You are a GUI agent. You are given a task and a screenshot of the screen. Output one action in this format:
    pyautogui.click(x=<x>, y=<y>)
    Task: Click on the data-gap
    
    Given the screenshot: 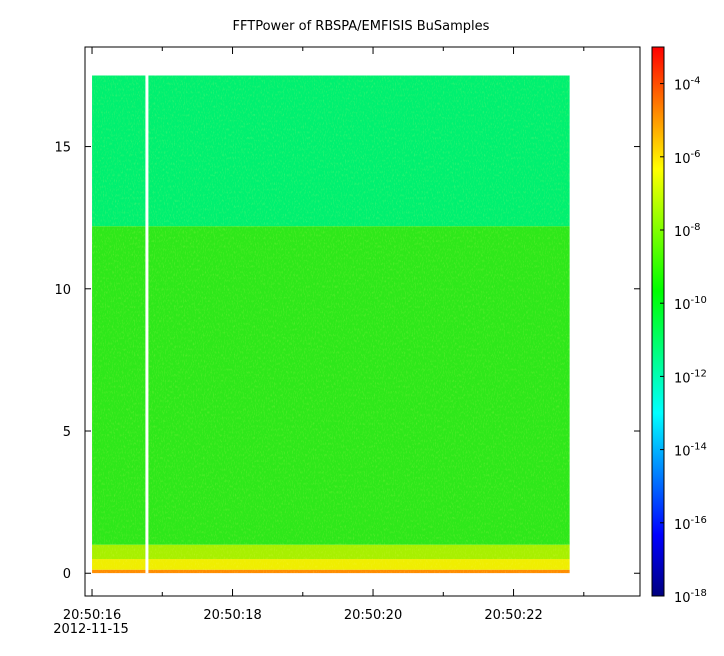 What is the action you would take?
    pyautogui.click(x=147, y=324)
    